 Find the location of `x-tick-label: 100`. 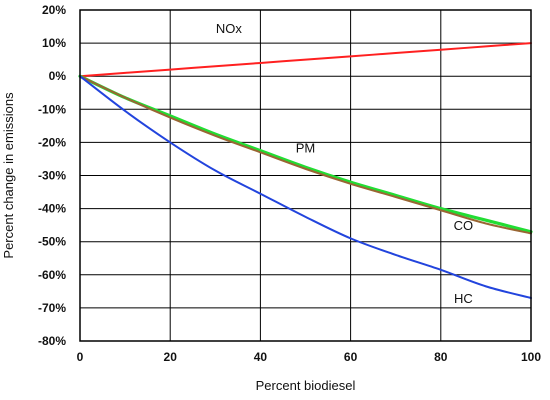

x-tick-label: 100 is located at coordinates (531, 357).